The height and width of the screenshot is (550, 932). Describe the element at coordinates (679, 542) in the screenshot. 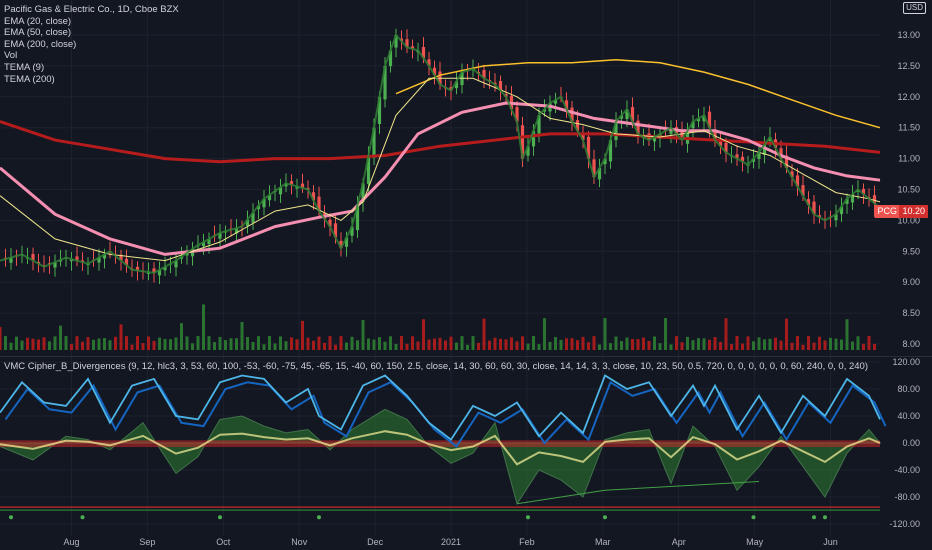

I see `time-tick-label: Apr` at that location.